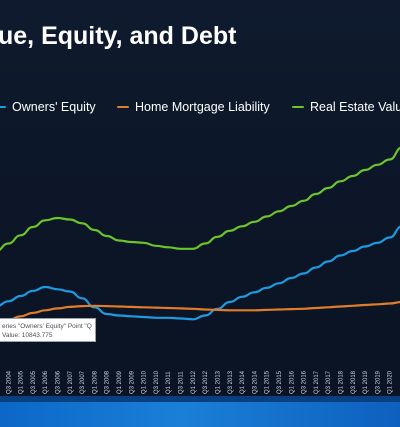 This screenshot has height=427, width=400. Describe the element at coordinates (231, 382) in the screenshot. I see `x-tick-label: Q3 2013` at that location.